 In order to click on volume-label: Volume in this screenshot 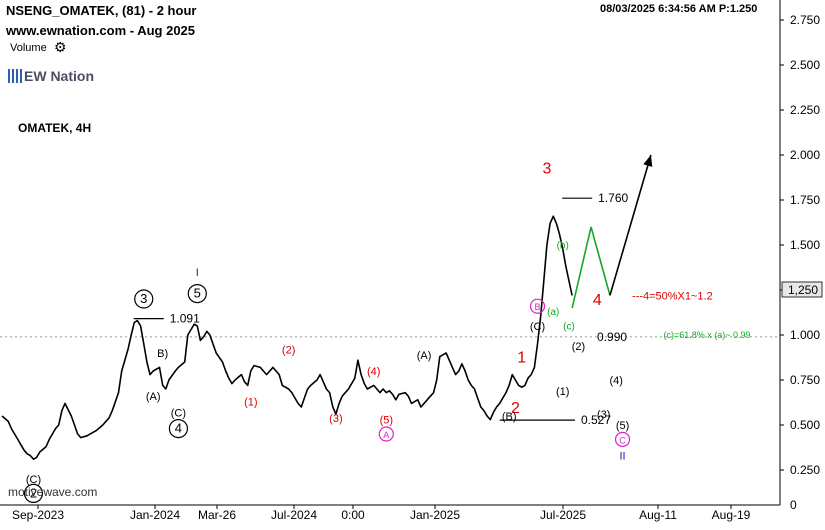, I will do `click(28, 48)`.